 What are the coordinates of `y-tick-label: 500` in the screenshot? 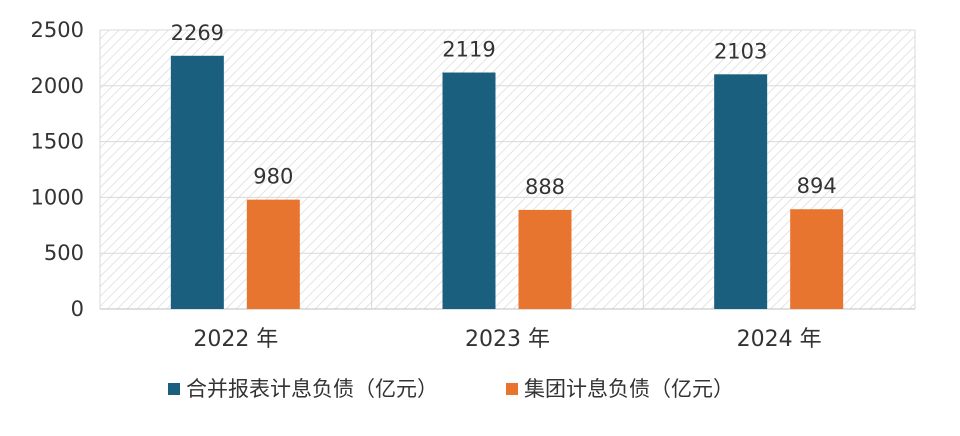 It's located at (64, 253).